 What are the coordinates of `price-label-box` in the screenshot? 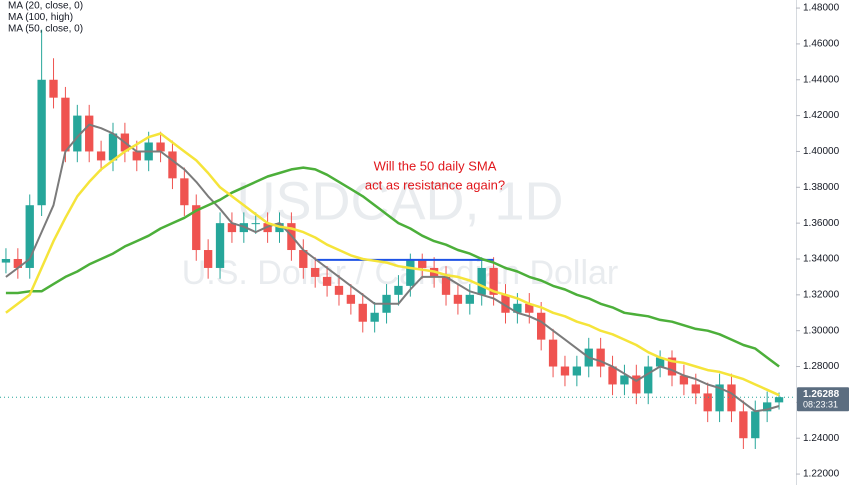 It's located at (823, 399).